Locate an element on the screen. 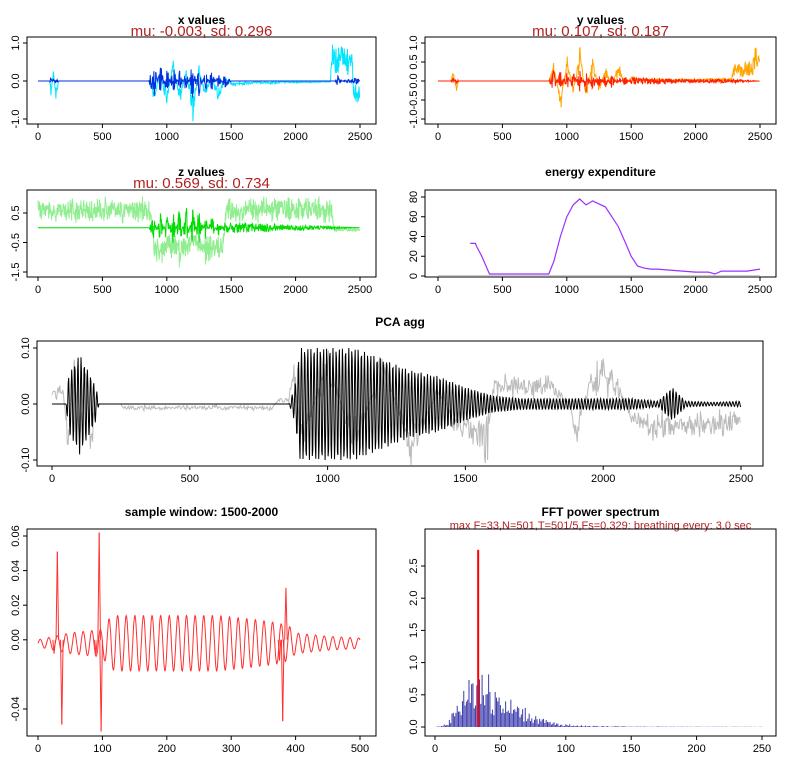  y-tick-label: 0.06 is located at coordinates (16, 535).